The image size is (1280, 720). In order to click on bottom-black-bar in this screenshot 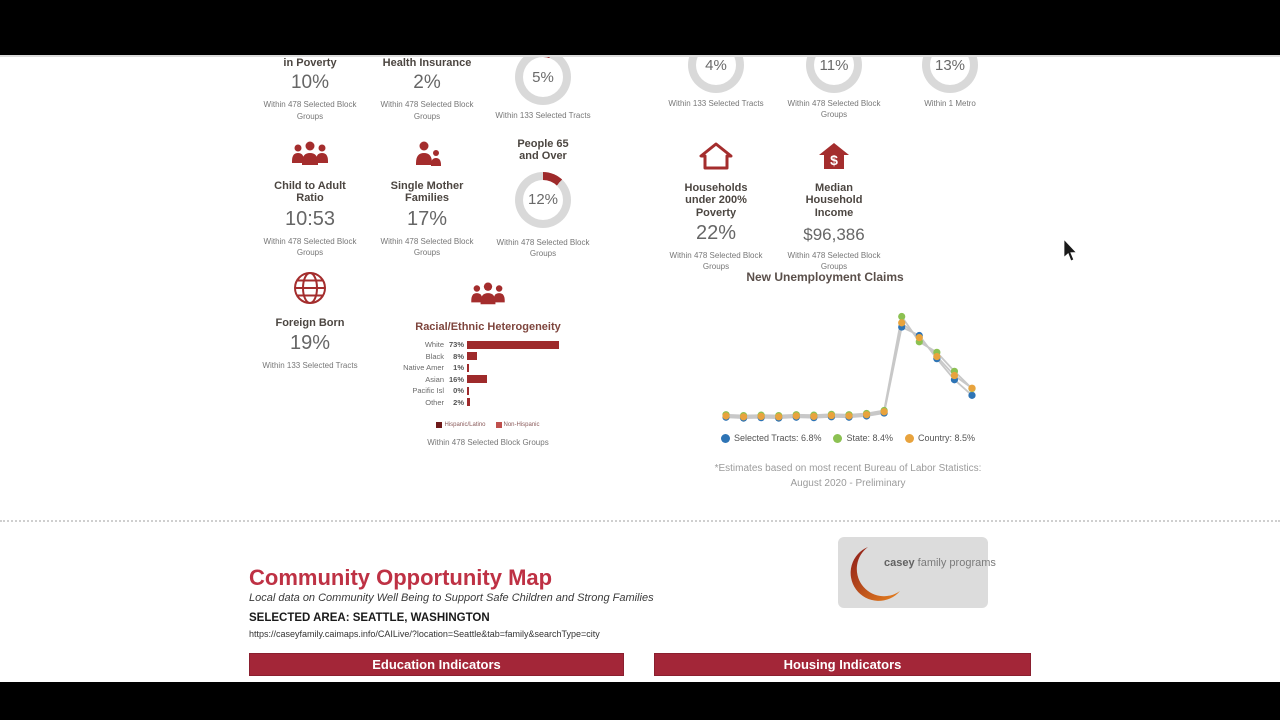, I will do `click(640, 701)`.